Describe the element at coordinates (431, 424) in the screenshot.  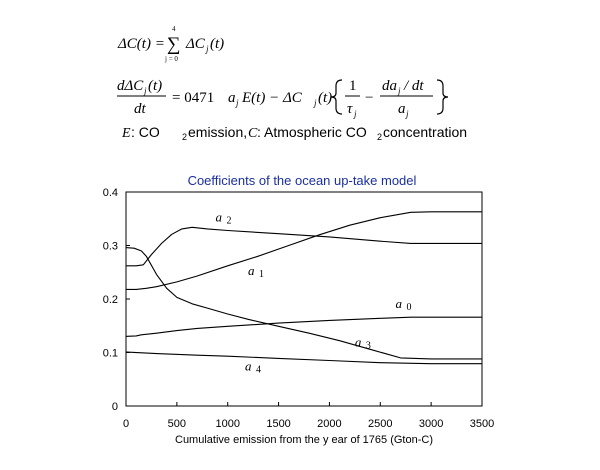
I see `x-tick-label: 3000` at that location.